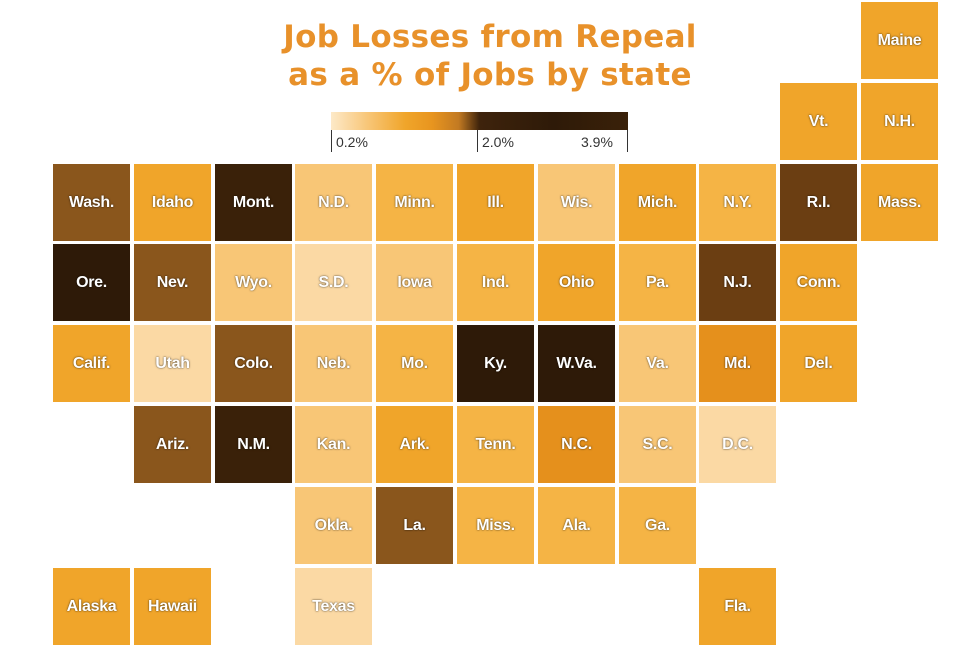 This screenshot has height=653, width=980. I want to click on state-tile-md: Md., so click(737, 363).